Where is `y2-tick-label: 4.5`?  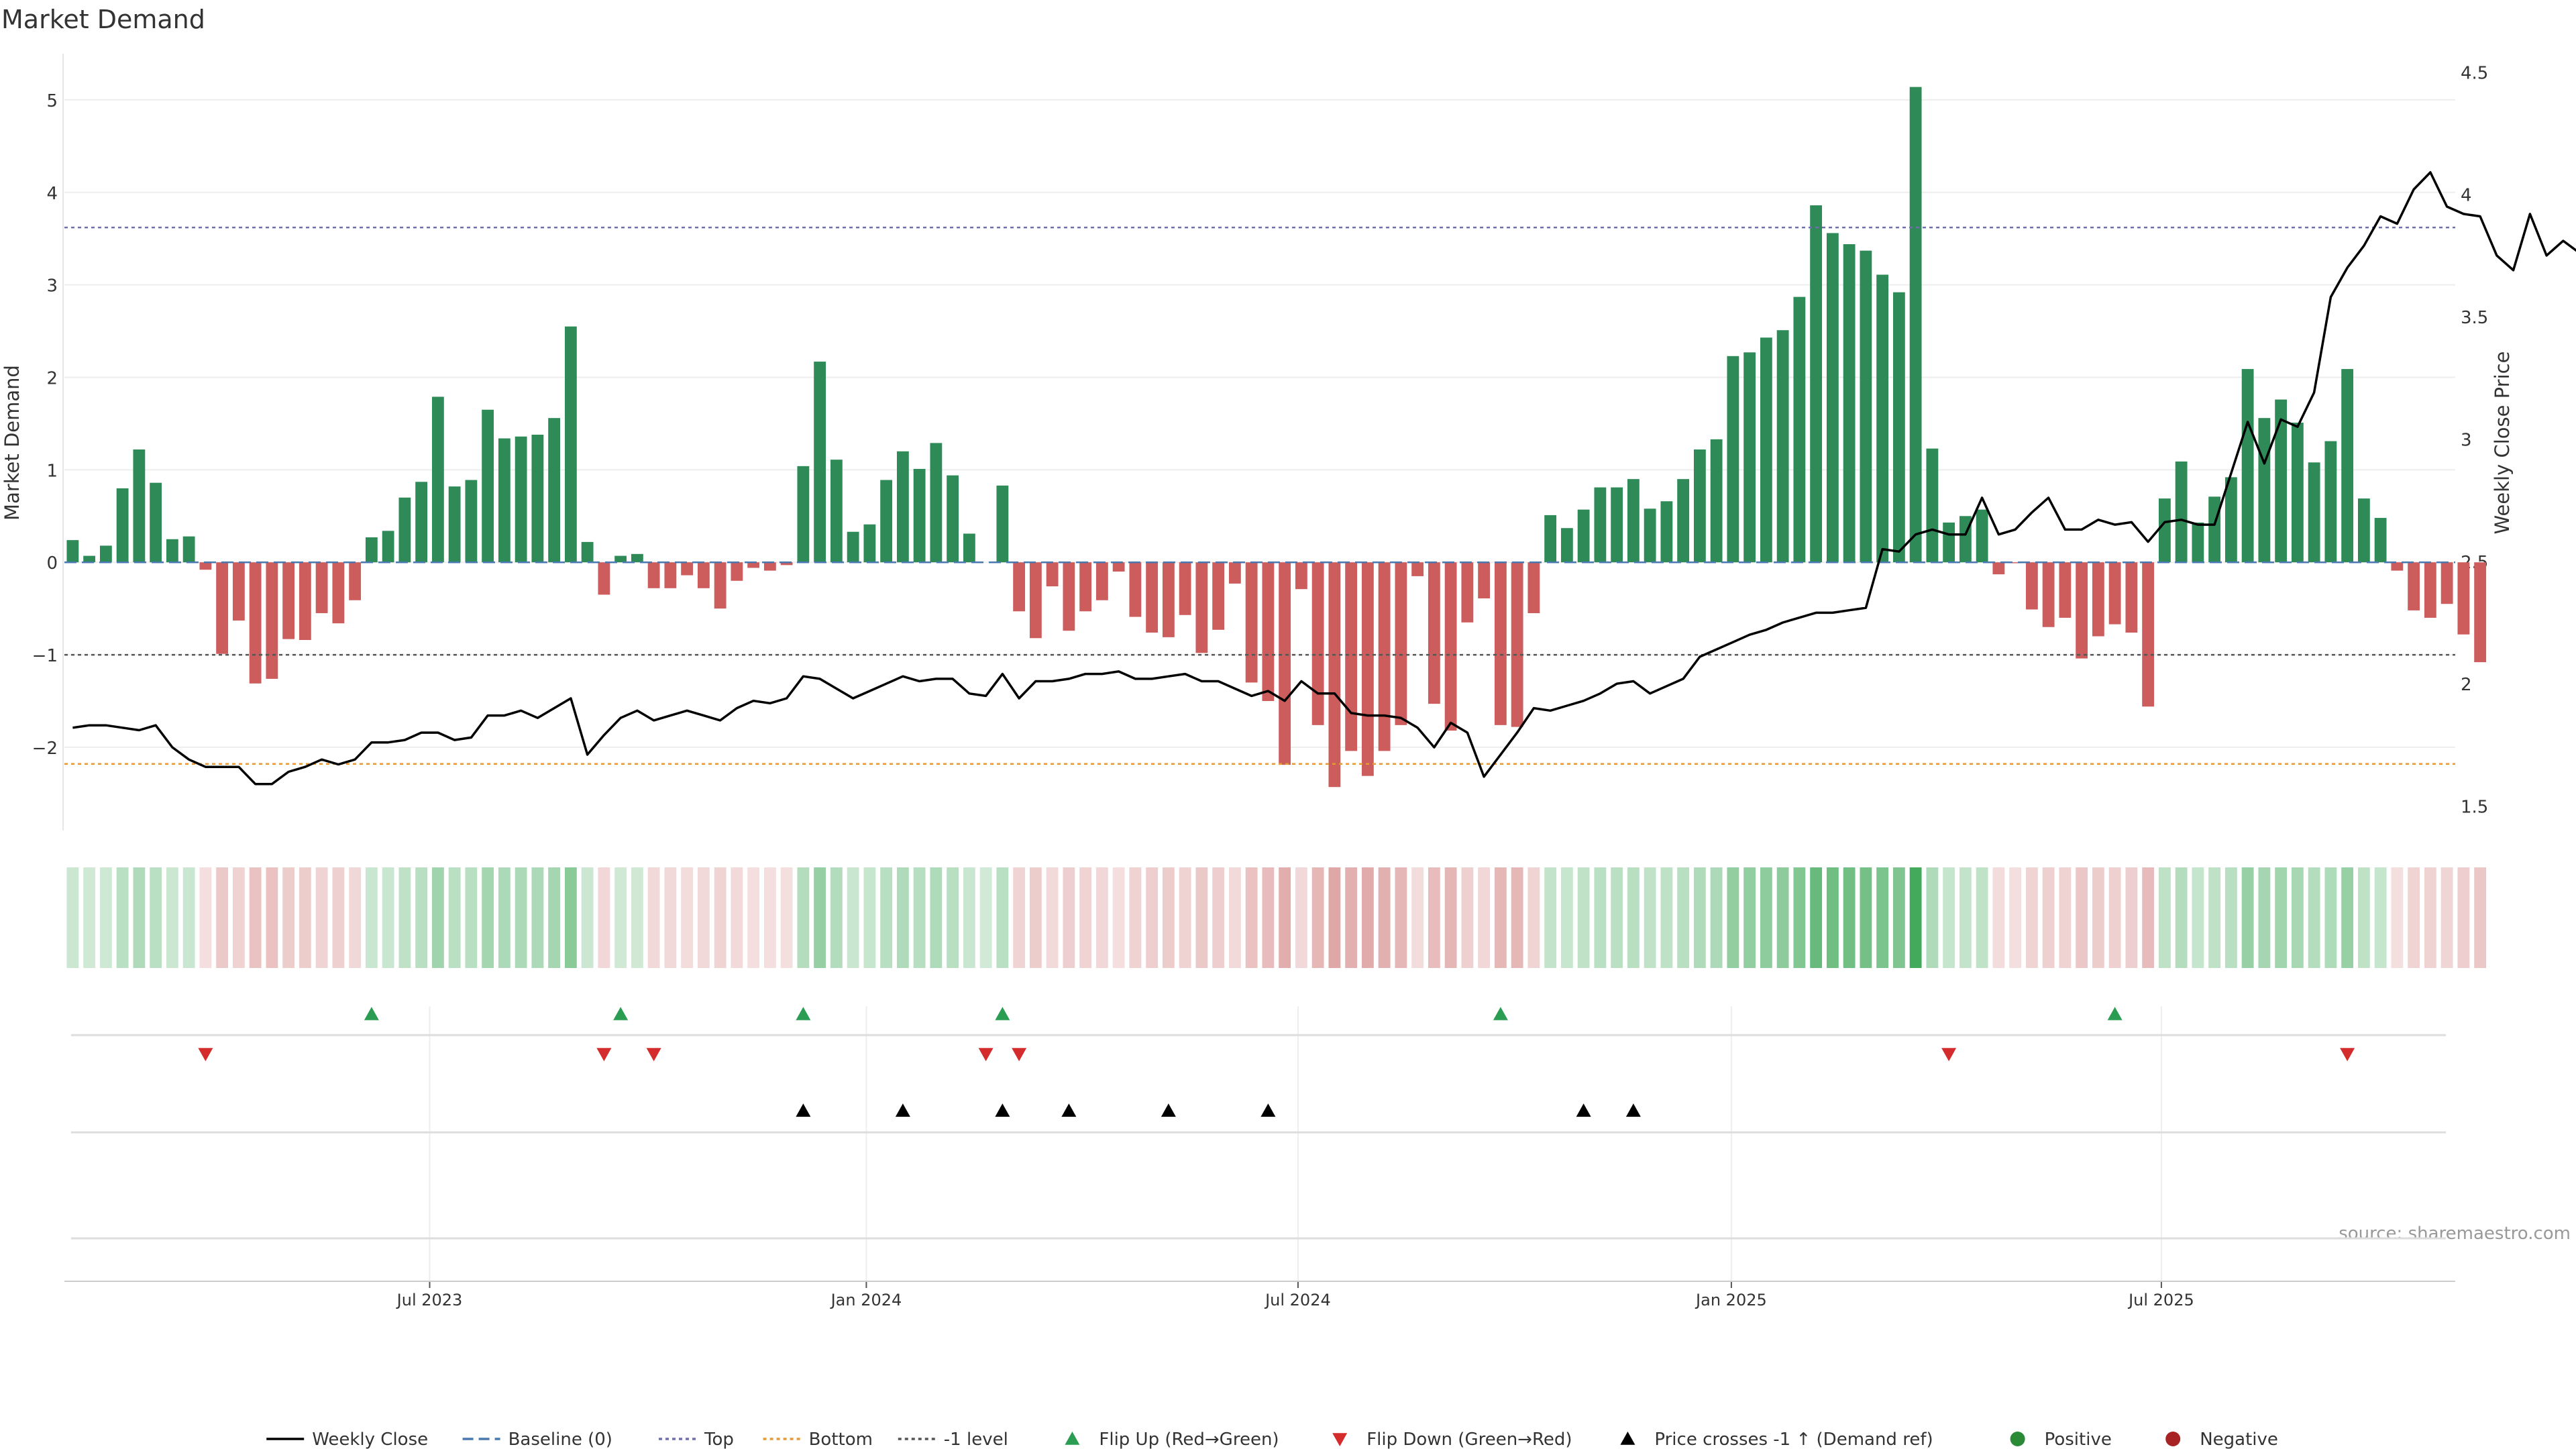 y2-tick-label: 4.5 is located at coordinates (2474, 73).